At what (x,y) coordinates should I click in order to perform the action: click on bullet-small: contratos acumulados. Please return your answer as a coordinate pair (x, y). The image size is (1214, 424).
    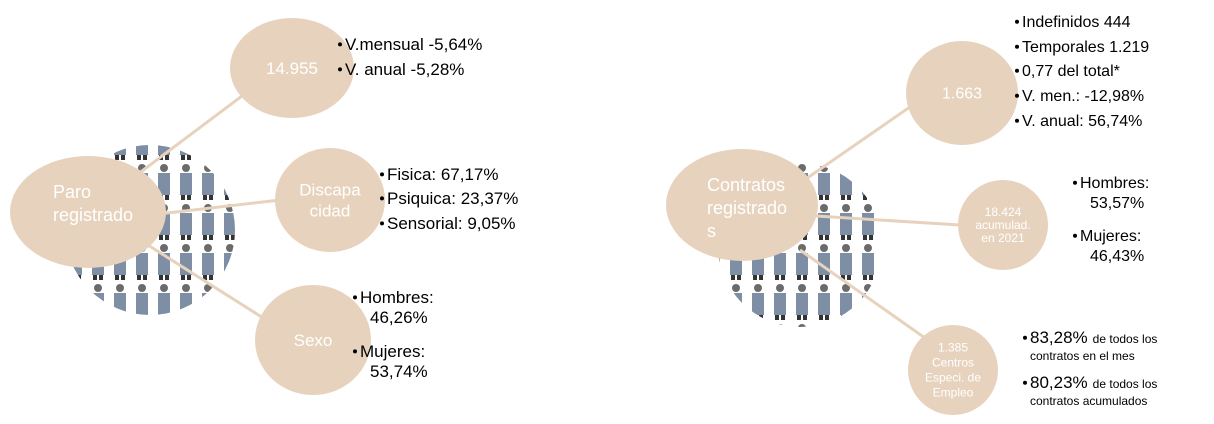
    Looking at the image, I should click on (1088, 401).